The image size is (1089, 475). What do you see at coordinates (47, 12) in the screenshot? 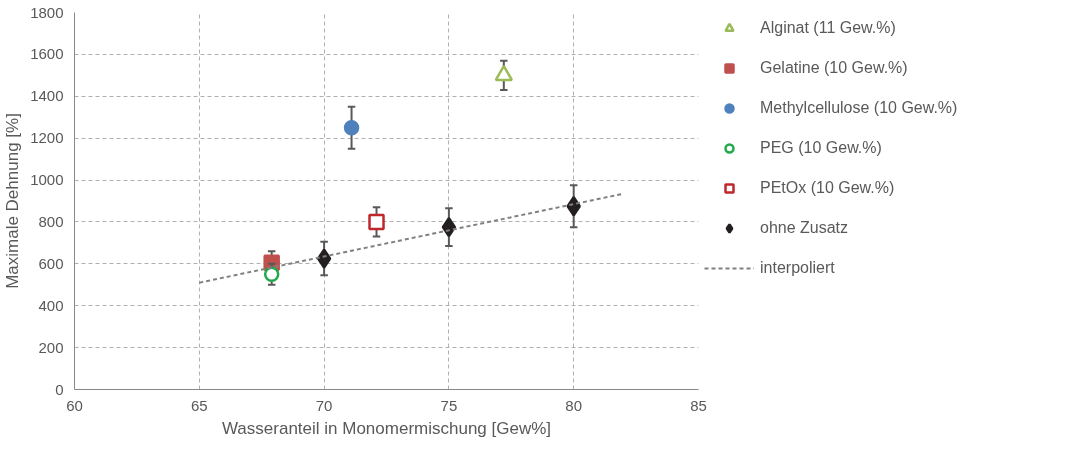
I see `y-tick-label: 1800` at bounding box center [47, 12].